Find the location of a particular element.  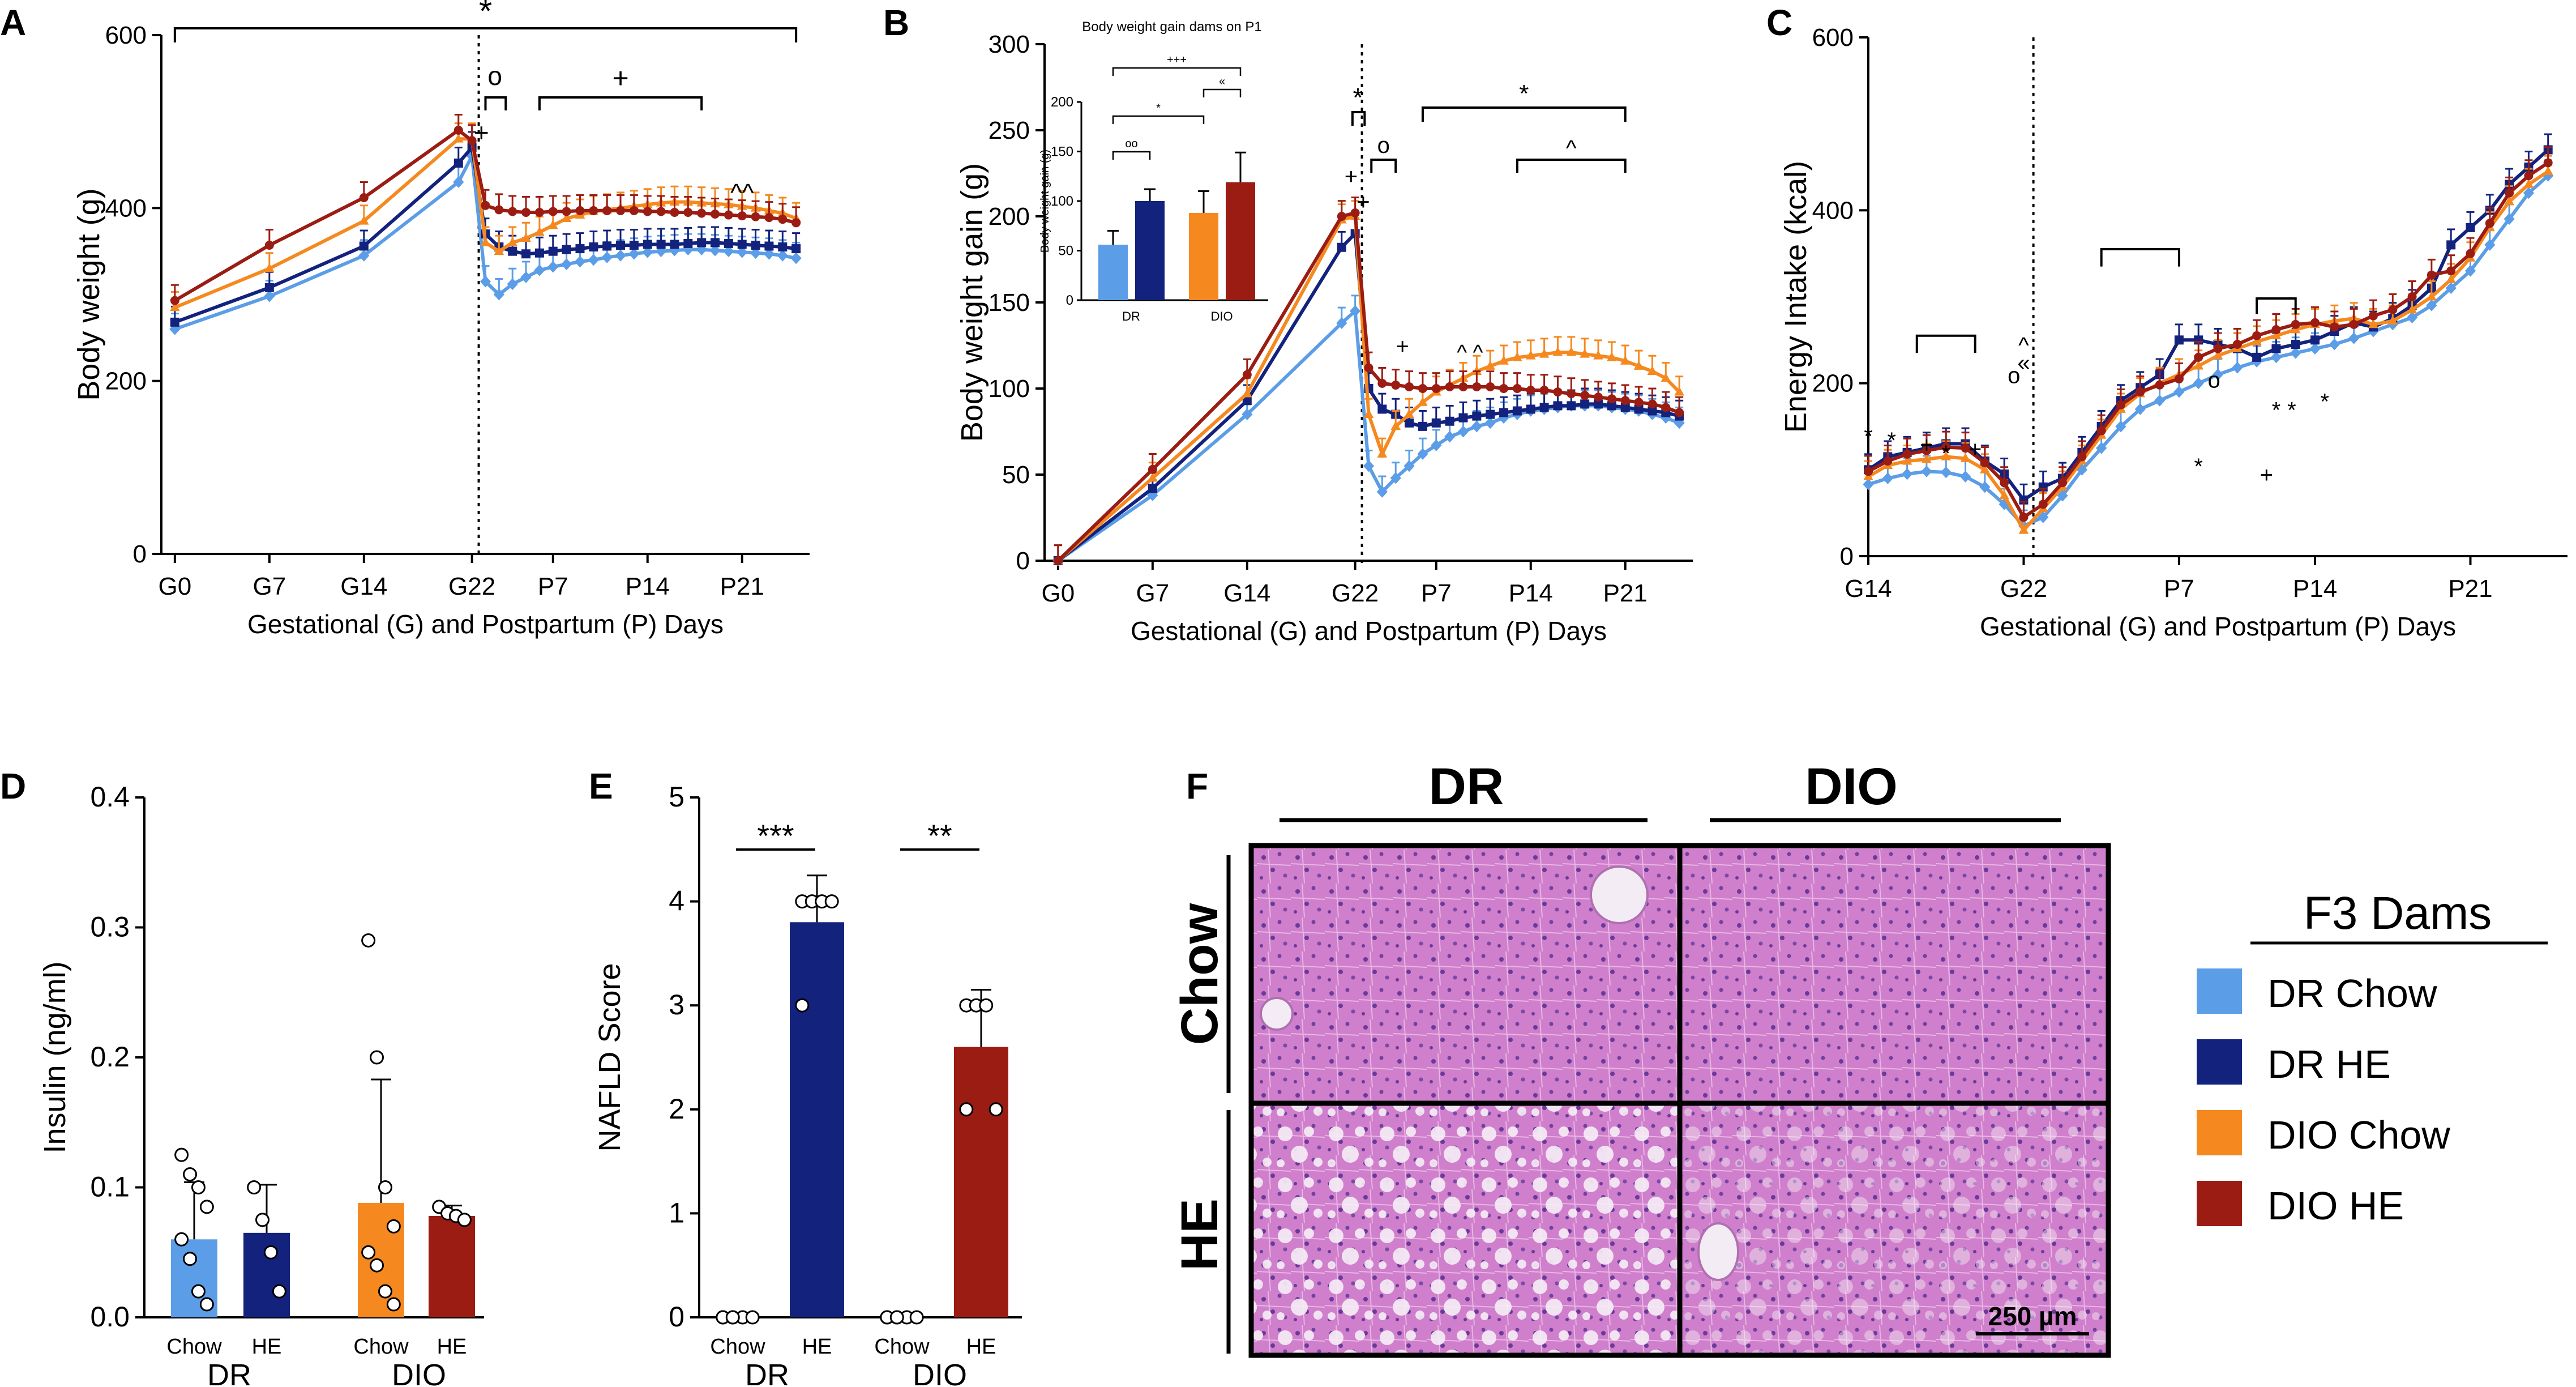

inset-bracket is located at coordinates (1222, 93).